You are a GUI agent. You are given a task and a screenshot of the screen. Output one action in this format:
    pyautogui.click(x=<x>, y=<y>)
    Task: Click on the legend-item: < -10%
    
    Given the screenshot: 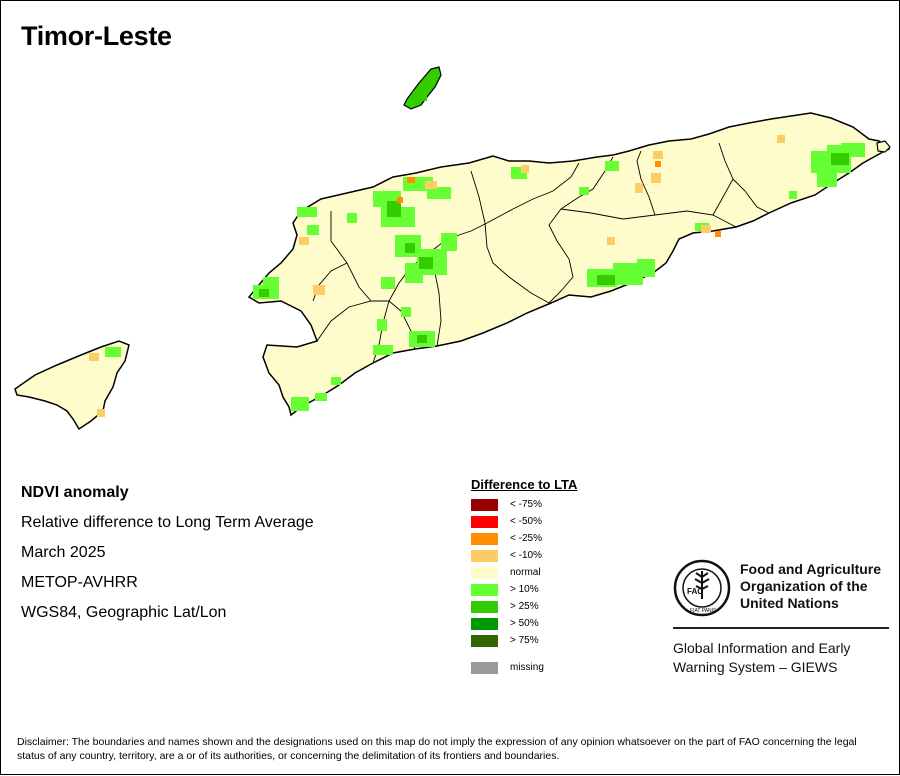 What is the action you would take?
    pyautogui.click(x=524, y=556)
    